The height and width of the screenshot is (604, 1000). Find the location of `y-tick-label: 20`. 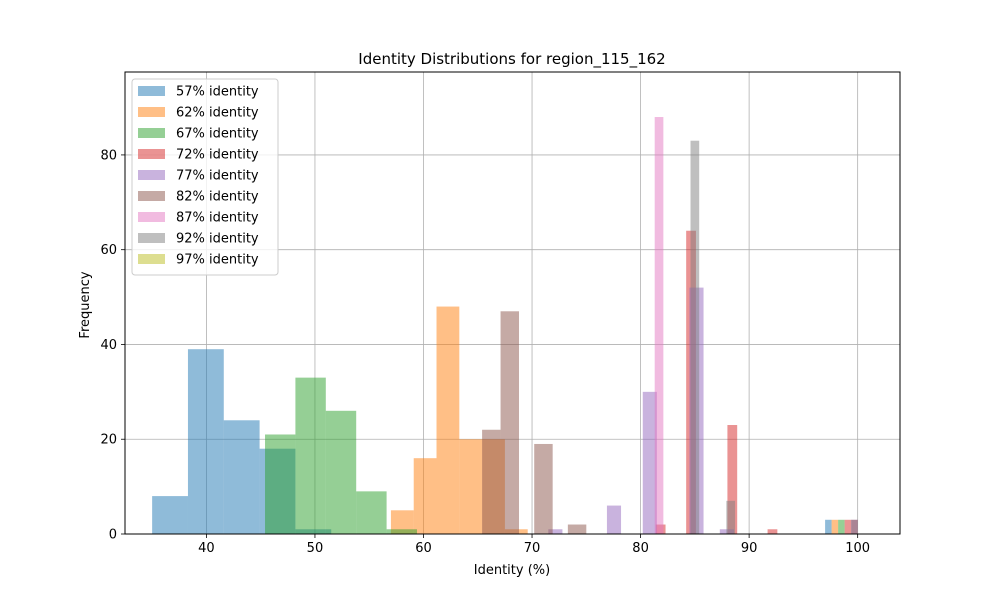

y-tick-label: 20 is located at coordinates (108, 440).